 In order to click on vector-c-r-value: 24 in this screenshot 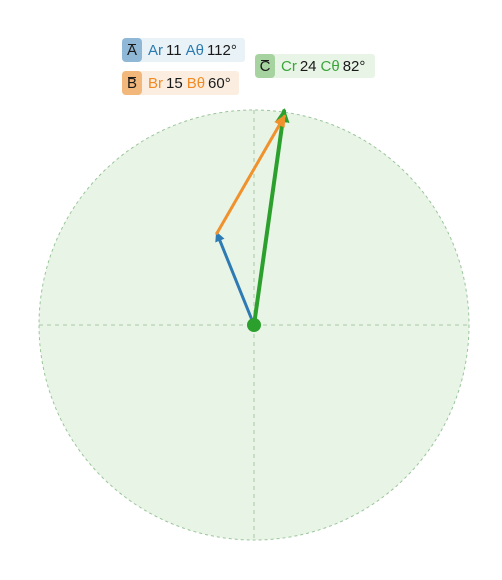, I will do `click(308, 66)`.